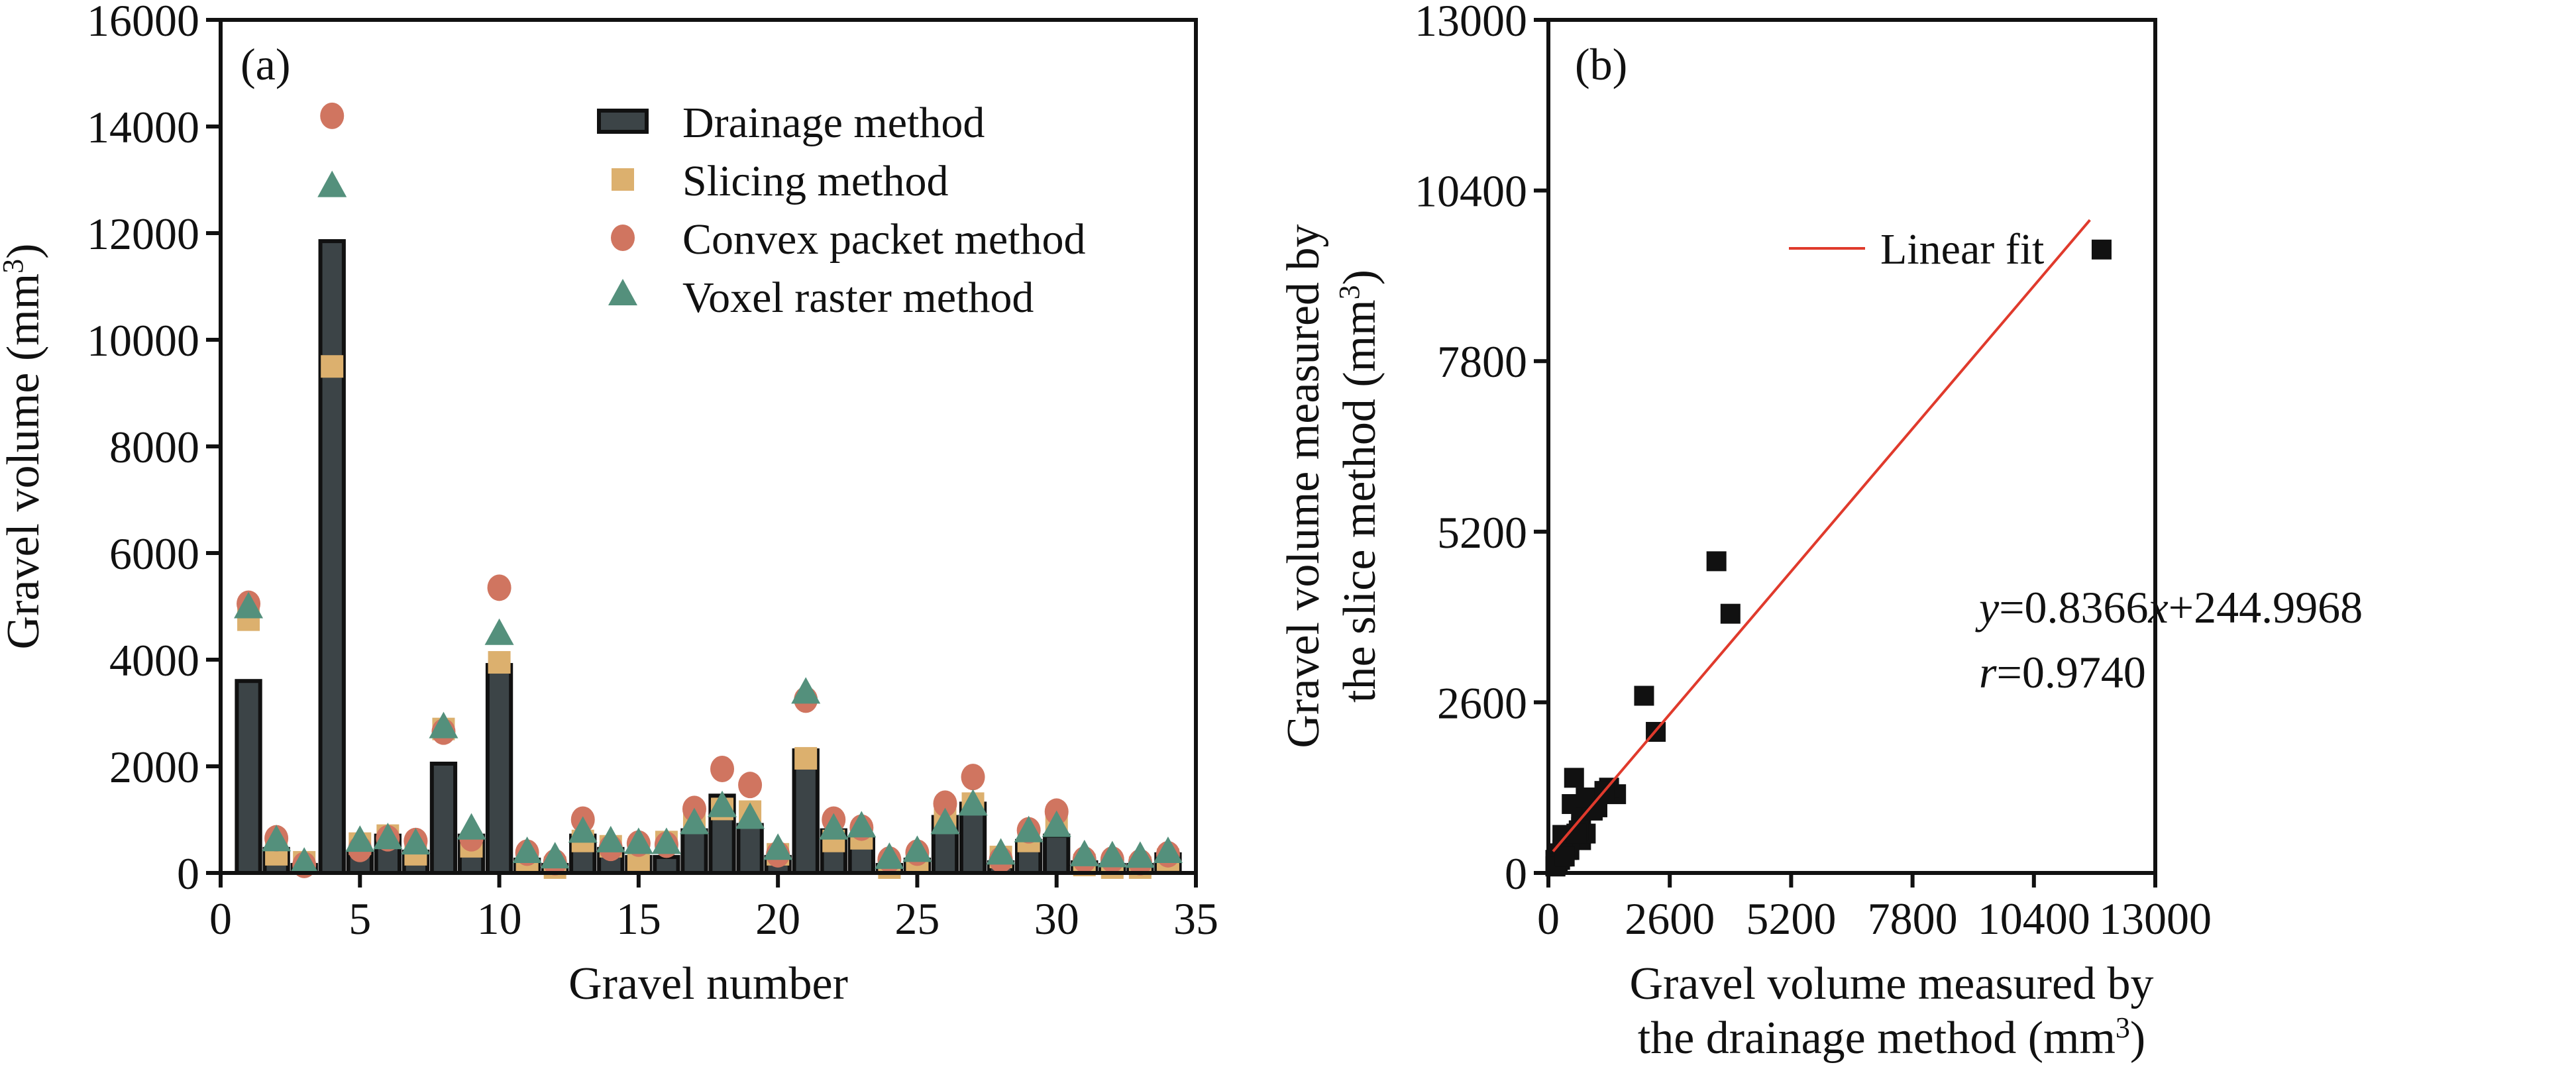 This screenshot has width=2576, height=1069. Describe the element at coordinates (143, 127) in the screenshot. I see `y-tick-label: 14000` at that location.